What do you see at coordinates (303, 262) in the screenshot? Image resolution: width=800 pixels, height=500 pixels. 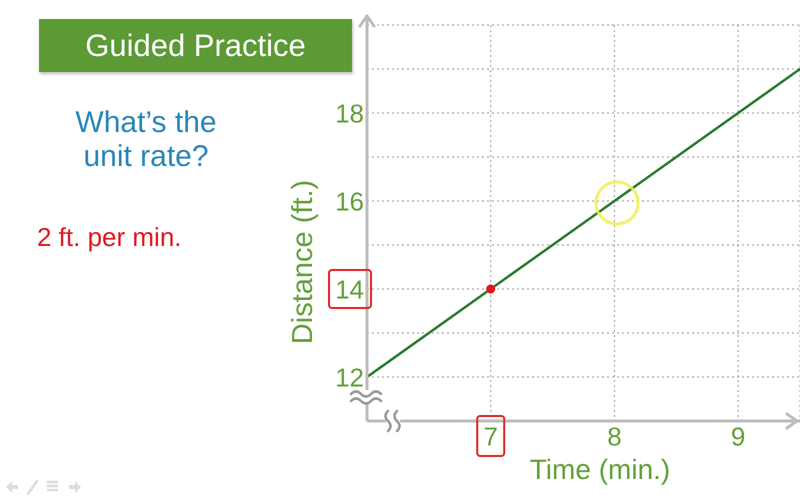 I see `y-axis-title: Distance (ft.)` at bounding box center [303, 262].